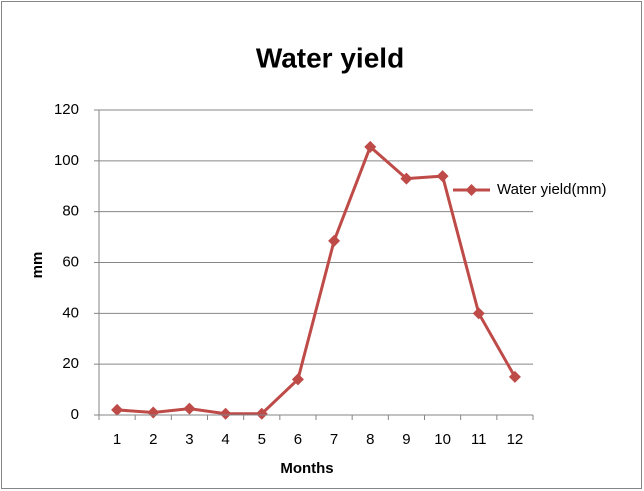  Describe the element at coordinates (298, 439) in the screenshot. I see `x-tick-label: 6` at that location.